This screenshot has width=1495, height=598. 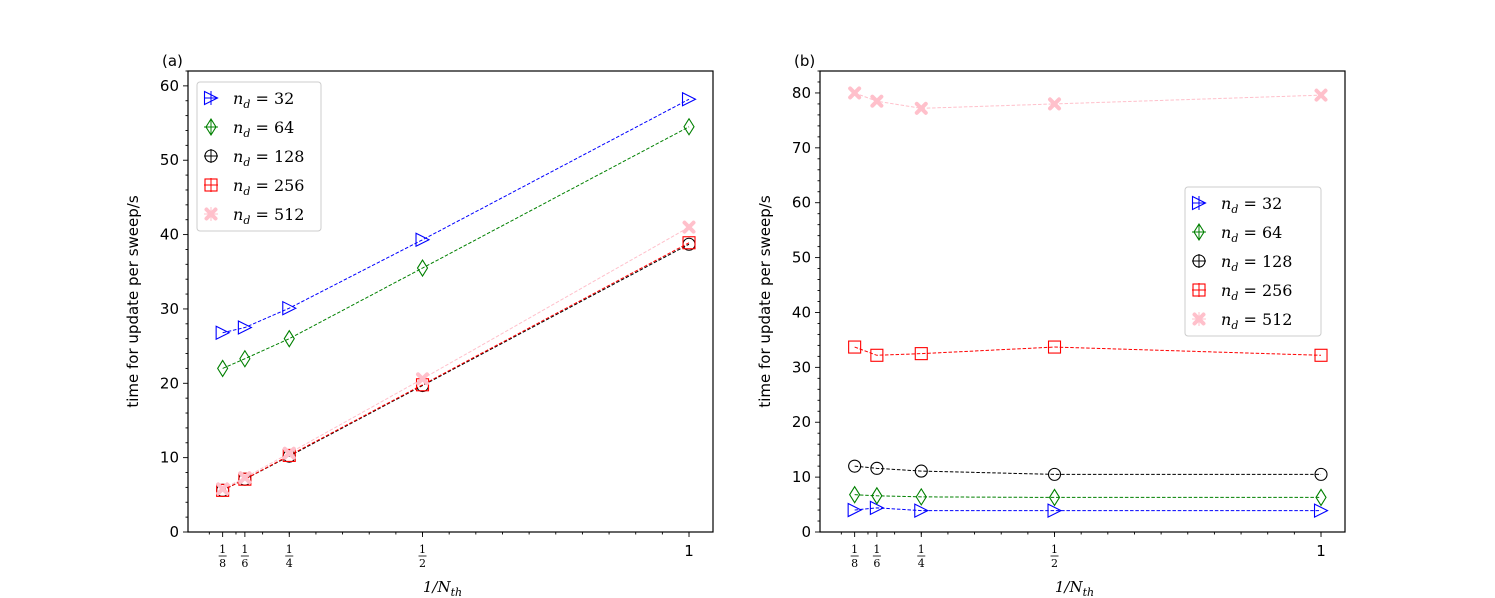 What do you see at coordinates (277, 185) in the screenshot?
I see `legend-label-rest-a-3: = 256` at bounding box center [277, 185].